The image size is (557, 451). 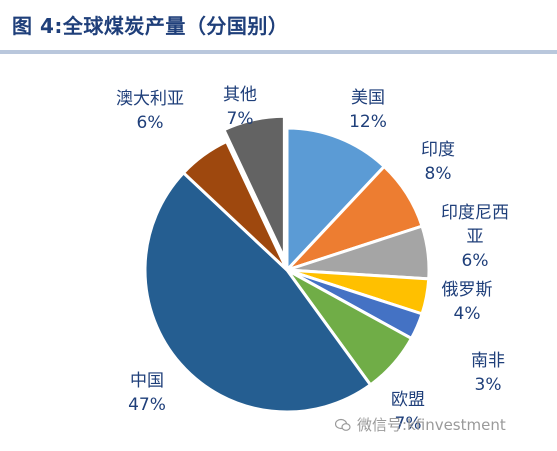 What do you see at coordinates (488, 373) in the screenshot?
I see `slice-label-4: 南非 3%` at bounding box center [488, 373].